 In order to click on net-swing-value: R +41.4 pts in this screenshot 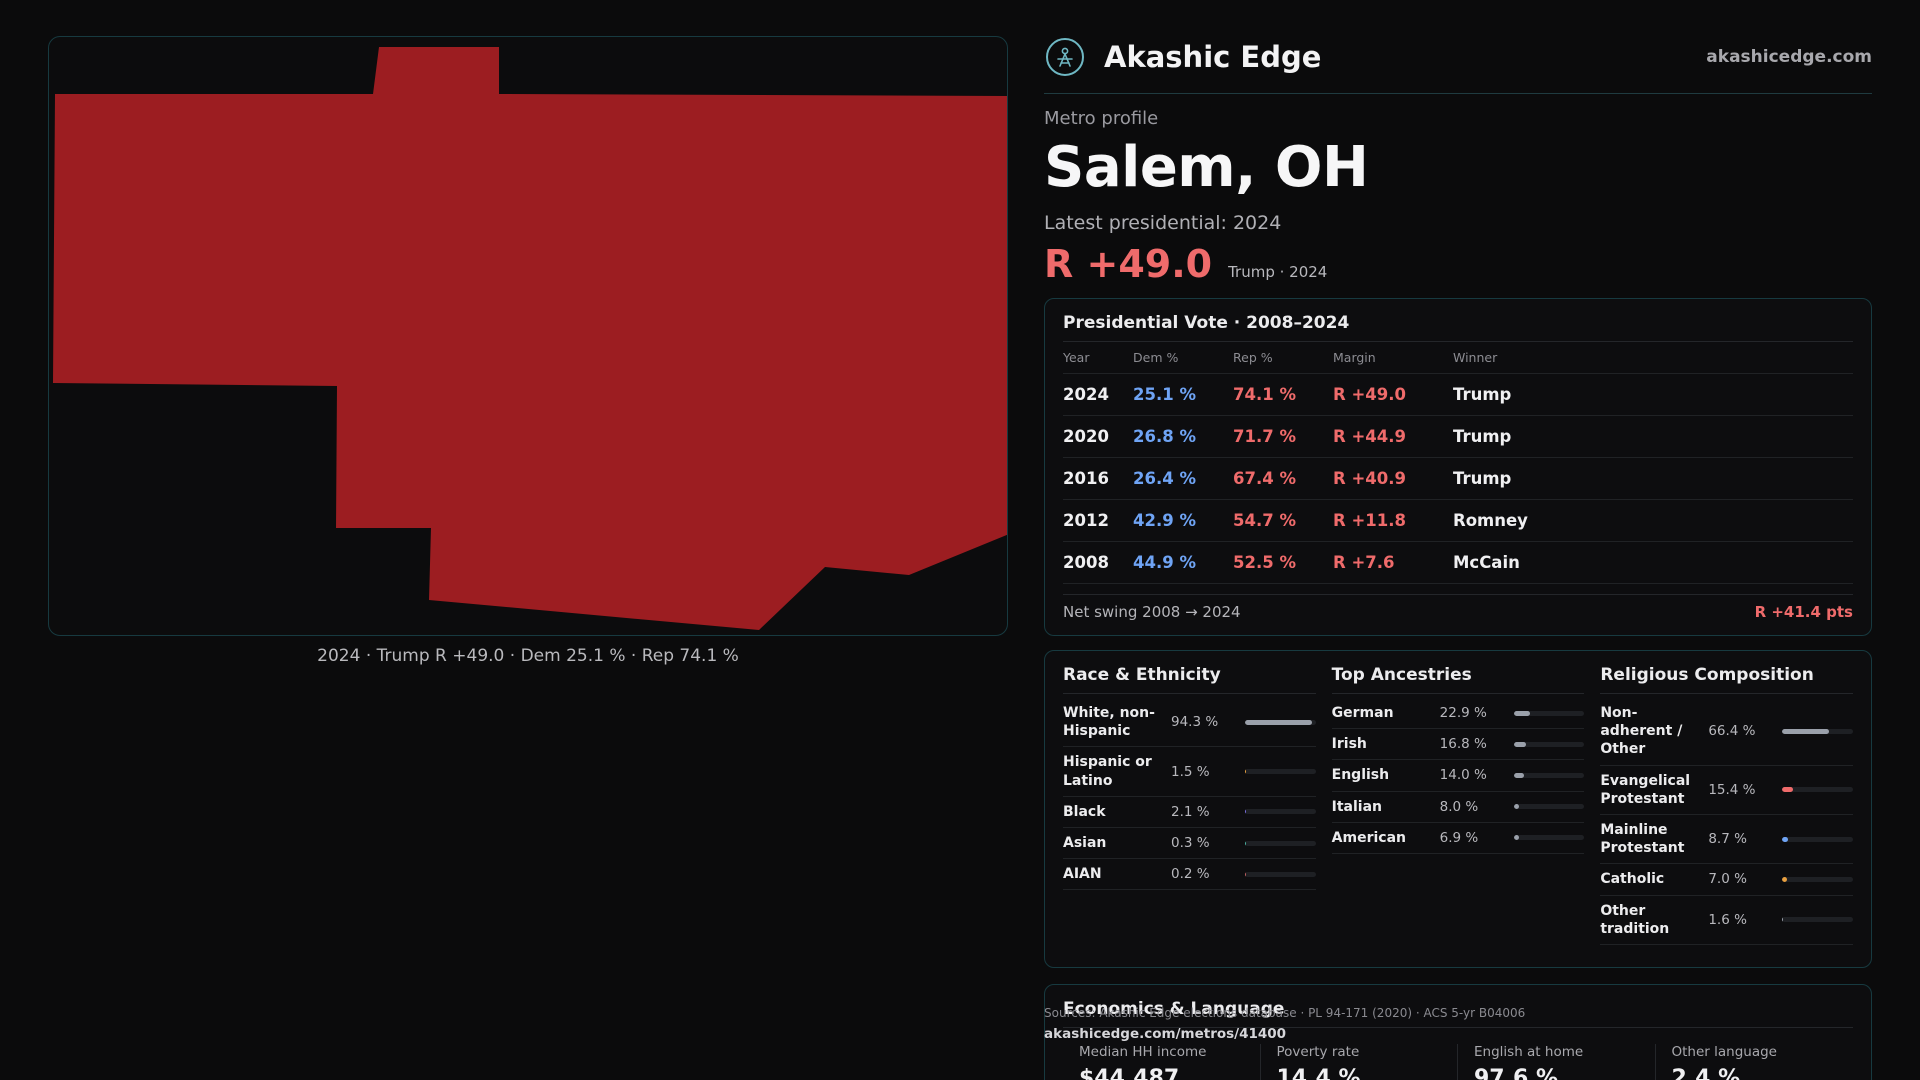, I will do `click(1803, 612)`.